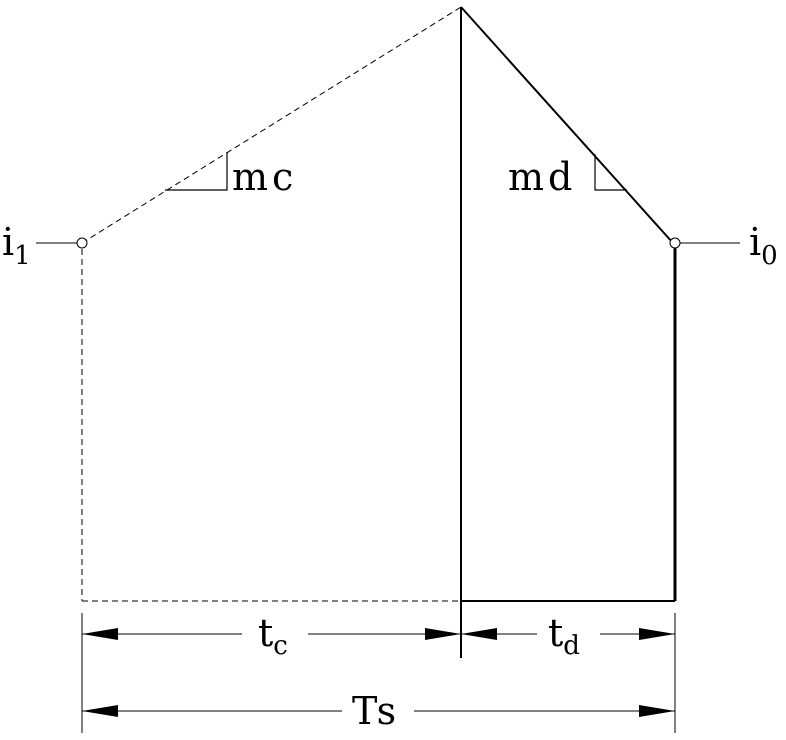 Image resolution: width=786 pixels, height=740 pixels. Describe the element at coordinates (196, 171) in the screenshot. I see `mc-slope-marker` at that location.